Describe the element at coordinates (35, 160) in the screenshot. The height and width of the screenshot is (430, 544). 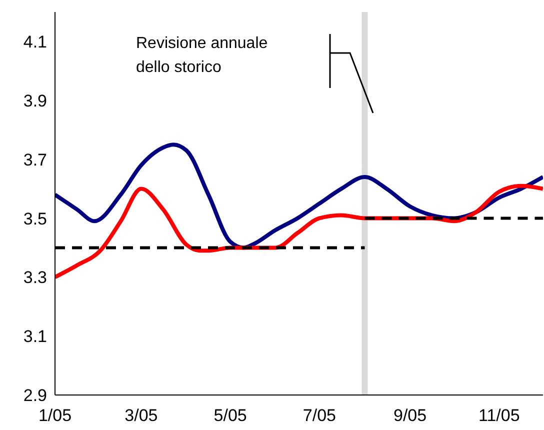
I see `y-tick-label: 3.7` at that location.